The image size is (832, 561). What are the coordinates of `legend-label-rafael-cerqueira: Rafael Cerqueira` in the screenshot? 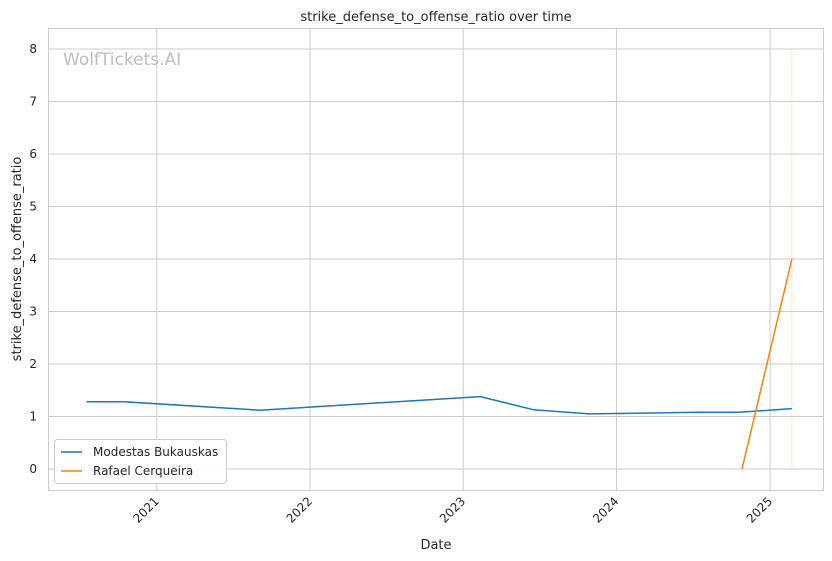 It's located at (143, 471).